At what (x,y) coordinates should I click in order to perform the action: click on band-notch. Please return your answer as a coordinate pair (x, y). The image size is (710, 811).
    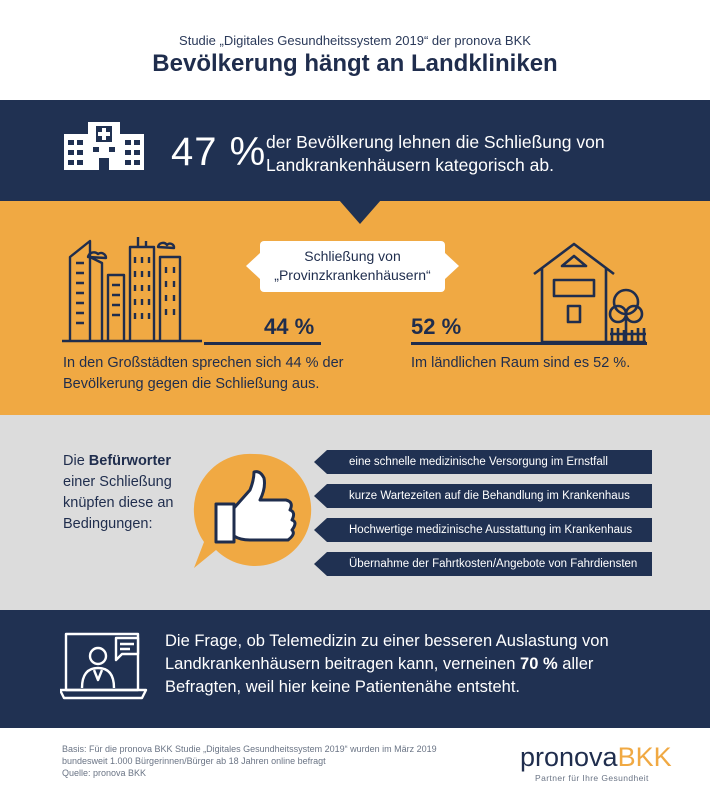
    Looking at the image, I should click on (360, 212).